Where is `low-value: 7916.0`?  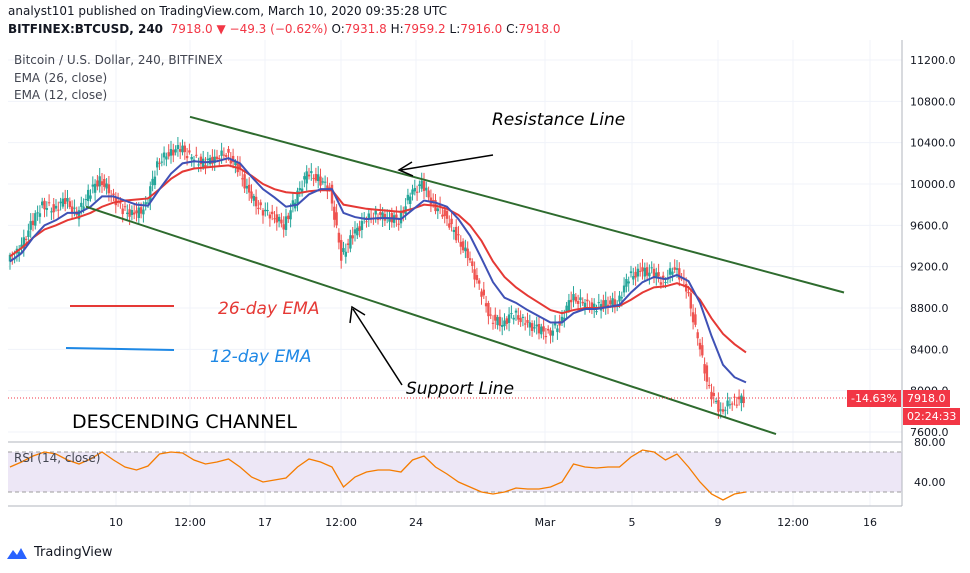
low-value: 7916.0 is located at coordinates (481, 29).